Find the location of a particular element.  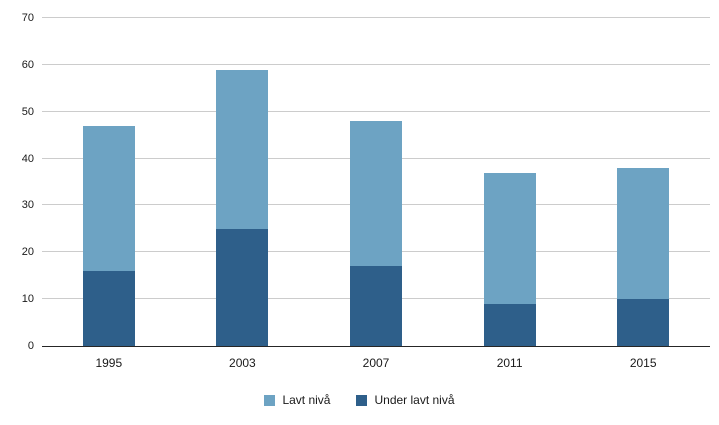

x-axis-tick-label: 2011 is located at coordinates (509, 363).